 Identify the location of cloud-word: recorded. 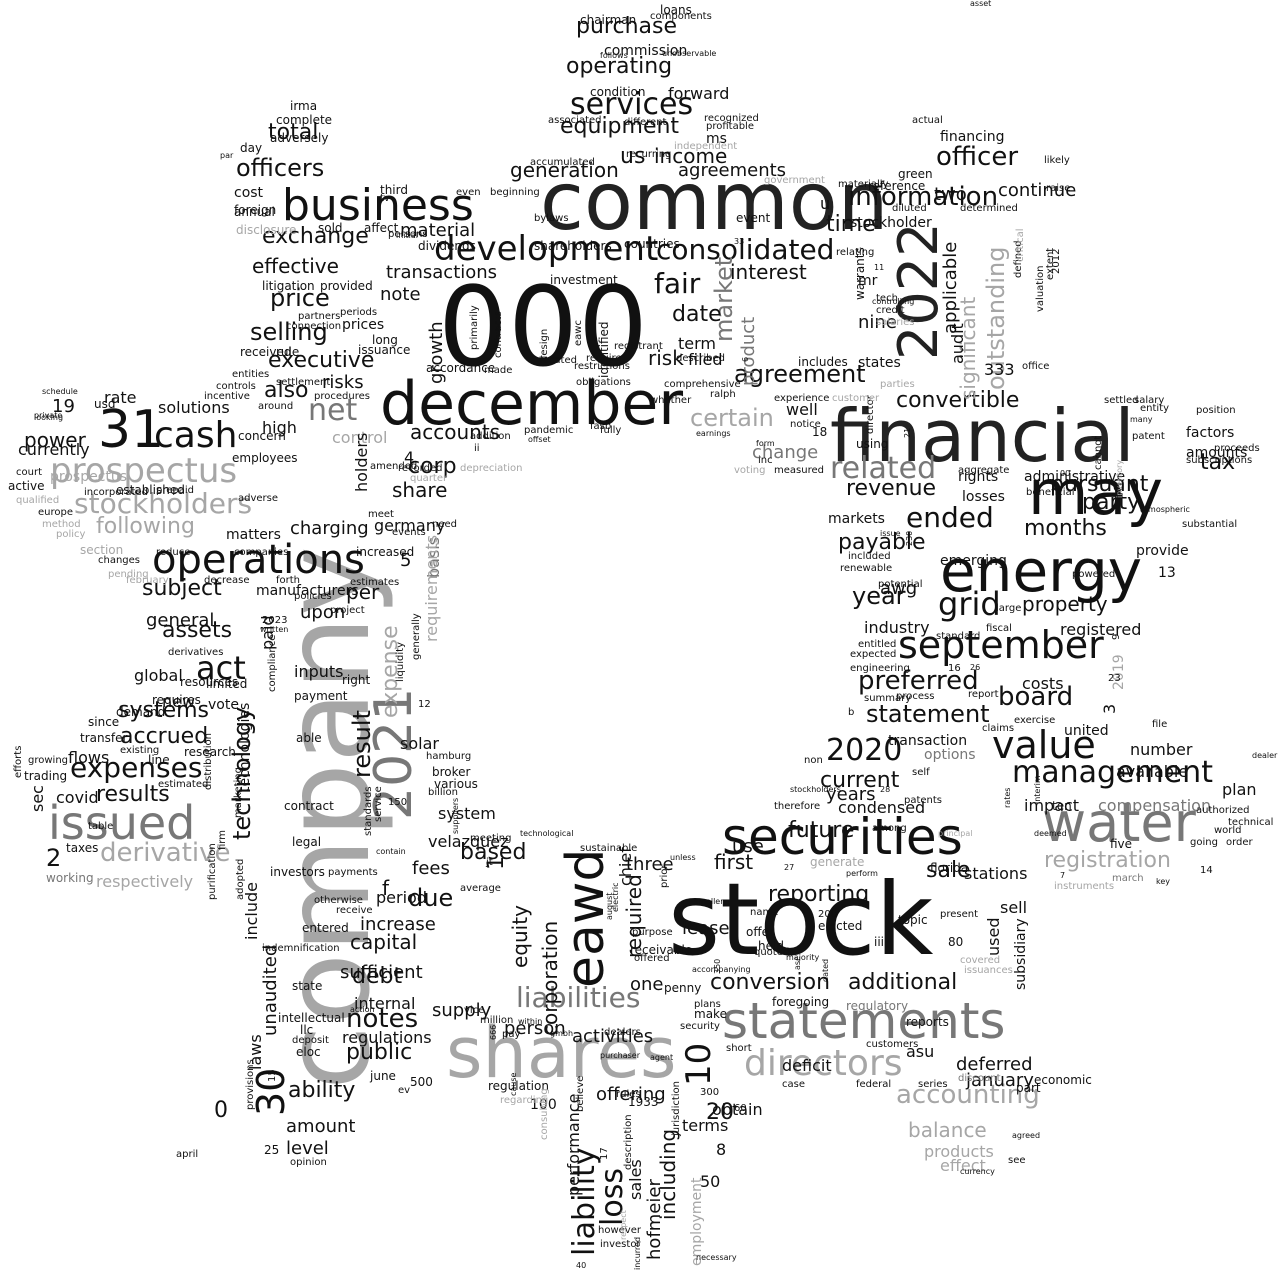
(420, 468).